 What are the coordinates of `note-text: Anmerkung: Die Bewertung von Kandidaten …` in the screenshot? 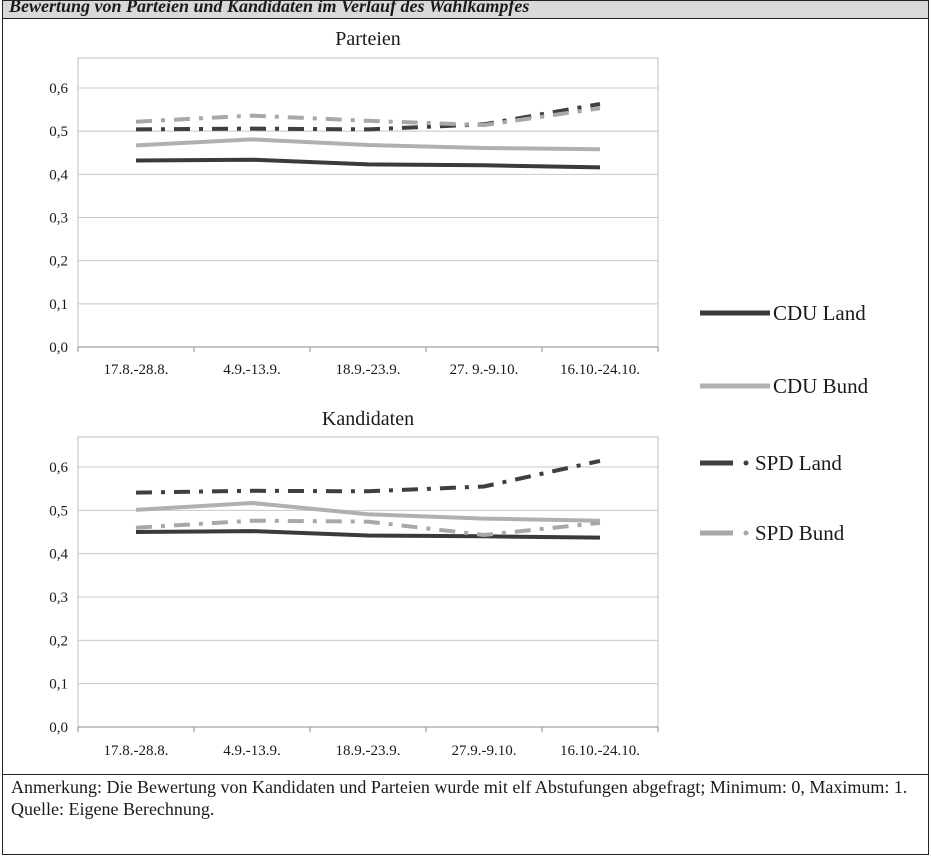 It's located at (459, 787).